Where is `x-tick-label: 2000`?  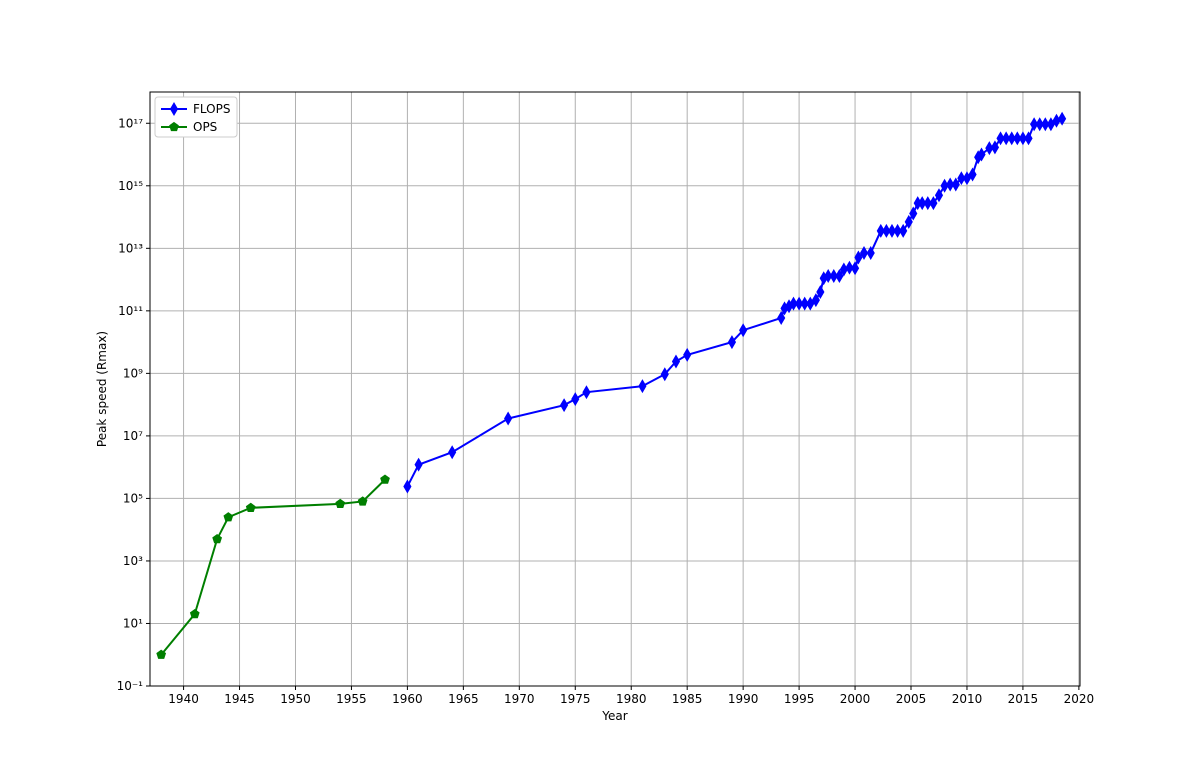 x-tick-label: 2000 is located at coordinates (855, 699).